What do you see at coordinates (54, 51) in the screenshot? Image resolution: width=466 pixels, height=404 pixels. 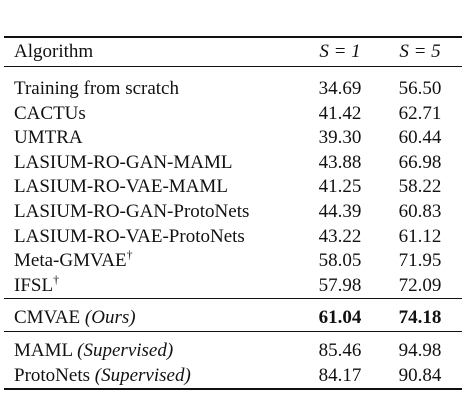 I see `column-header: Algorithm` at bounding box center [54, 51].